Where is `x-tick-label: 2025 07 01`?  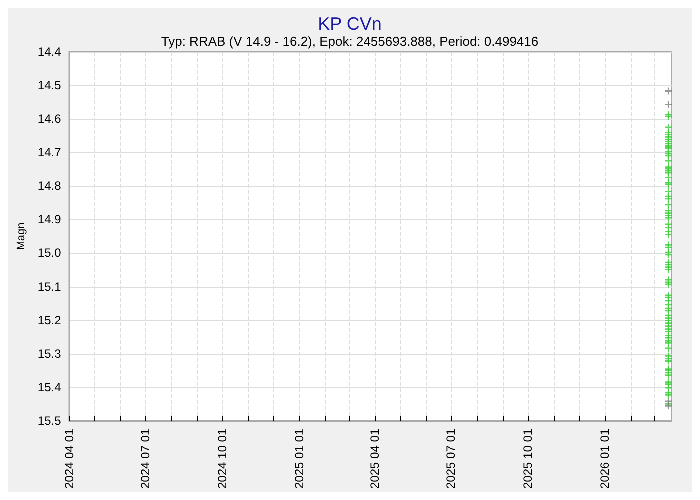
x-tick-label: 2025 07 01 is located at coordinates (451, 459).